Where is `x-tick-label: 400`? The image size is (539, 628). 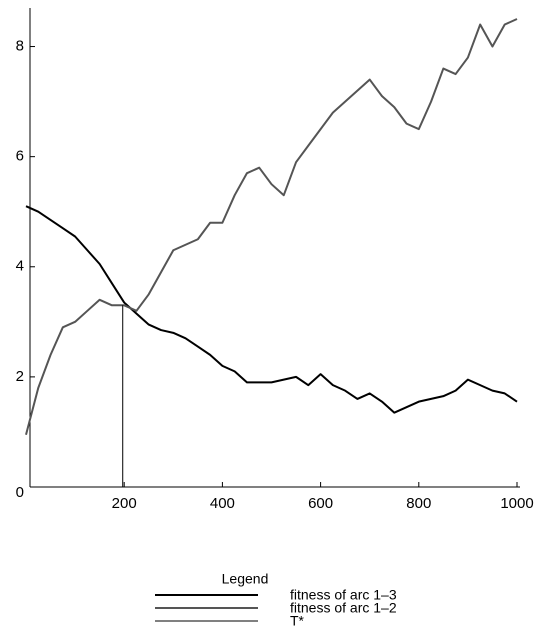
x-tick-label: 400 is located at coordinates (222, 503).